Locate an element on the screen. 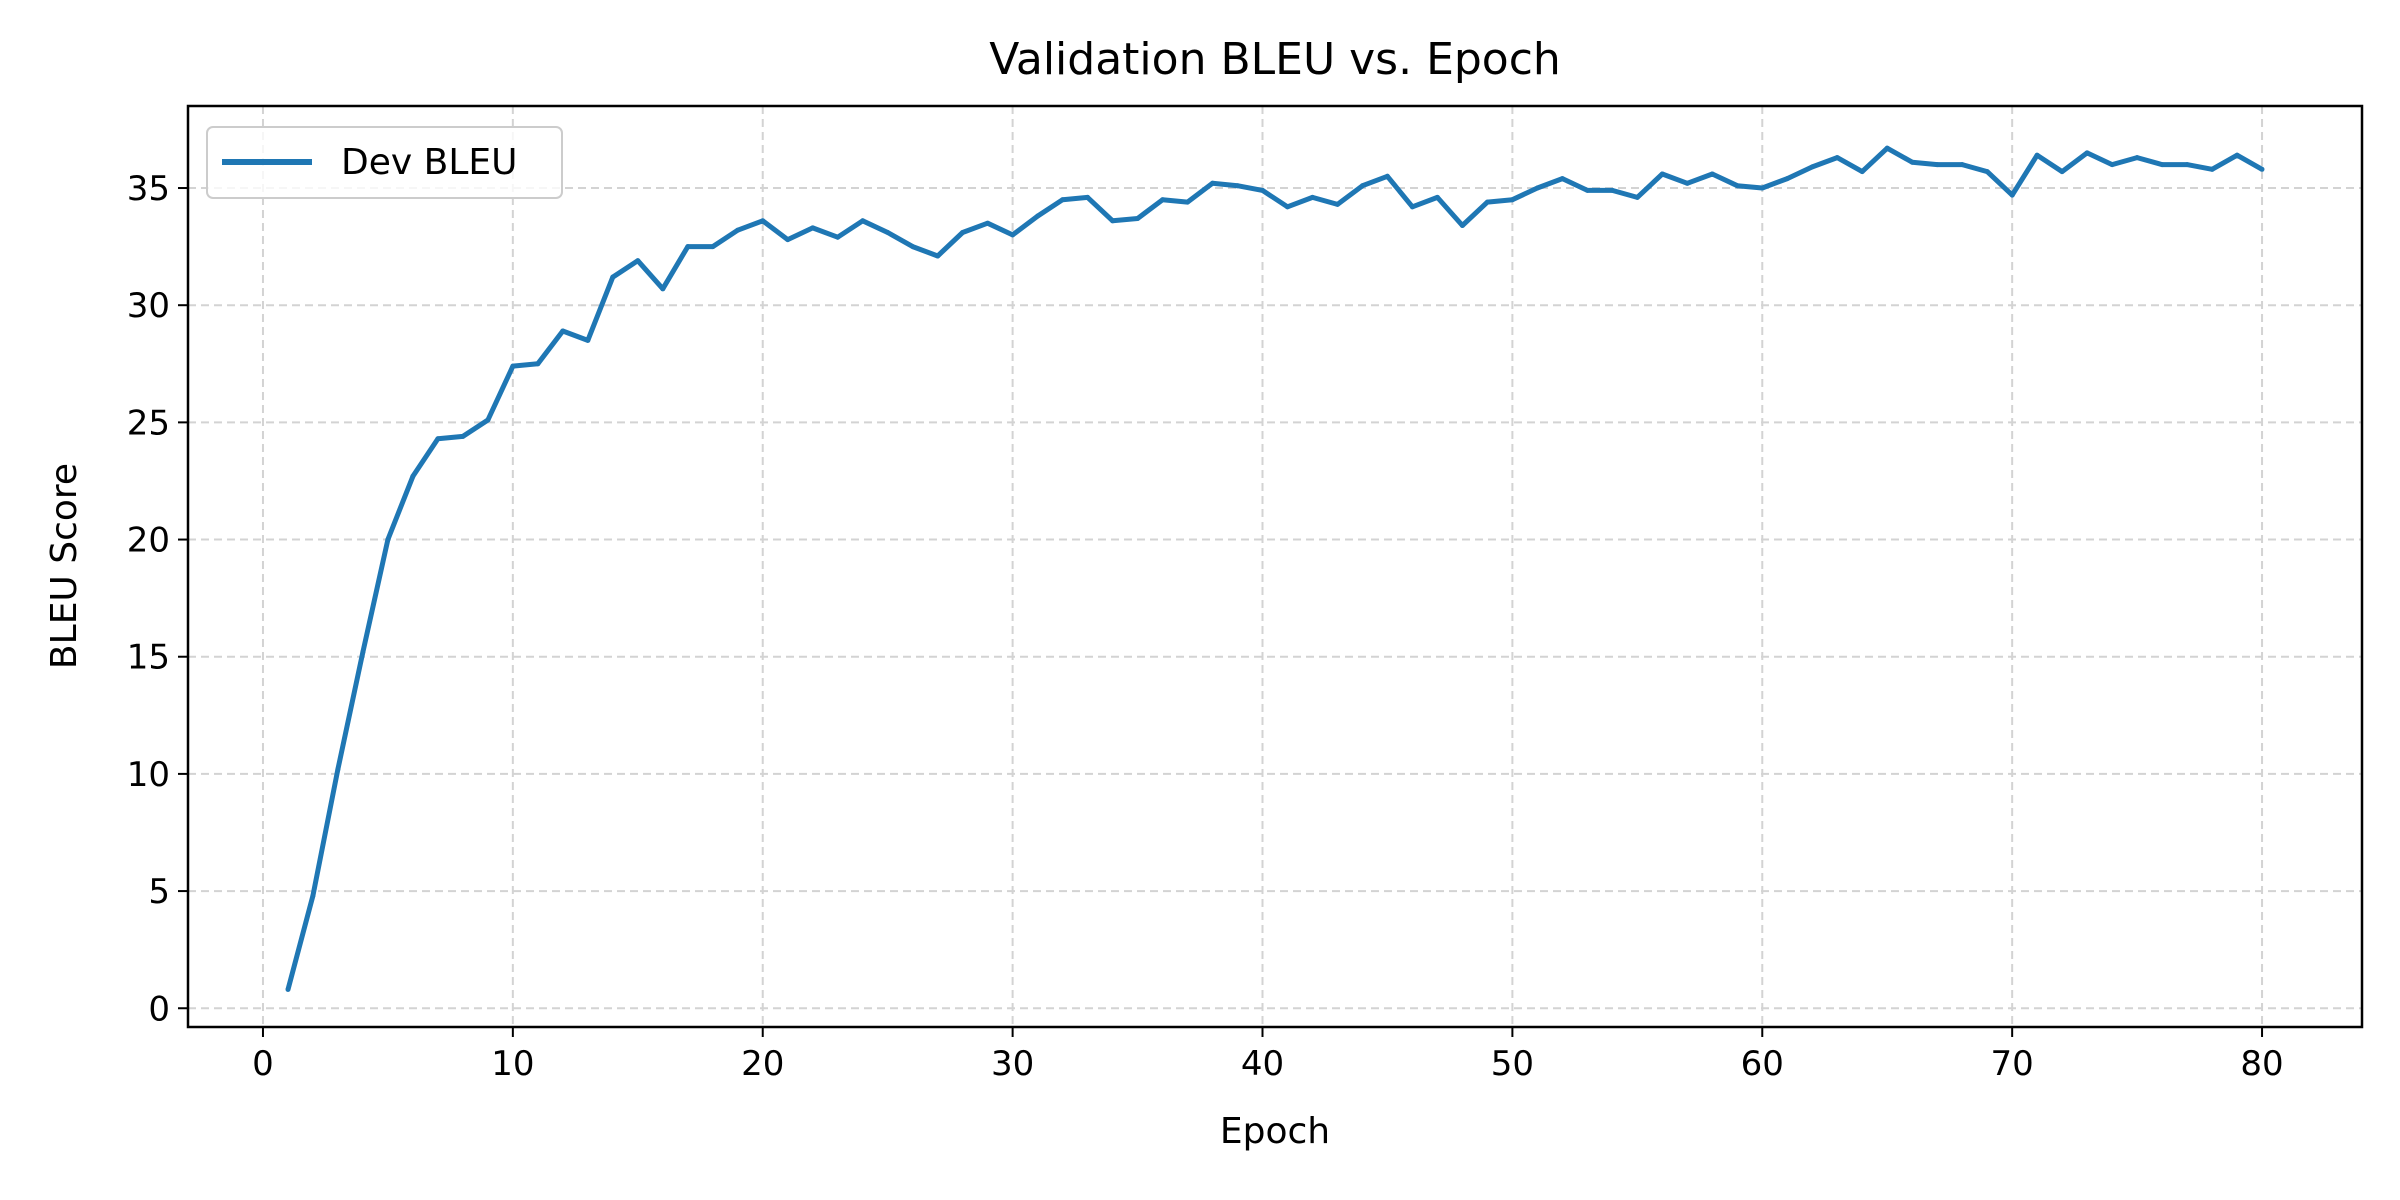 Image resolution: width=2400 pixels, height=1200 pixels. y-tick-label: 20 is located at coordinates (148, 541).